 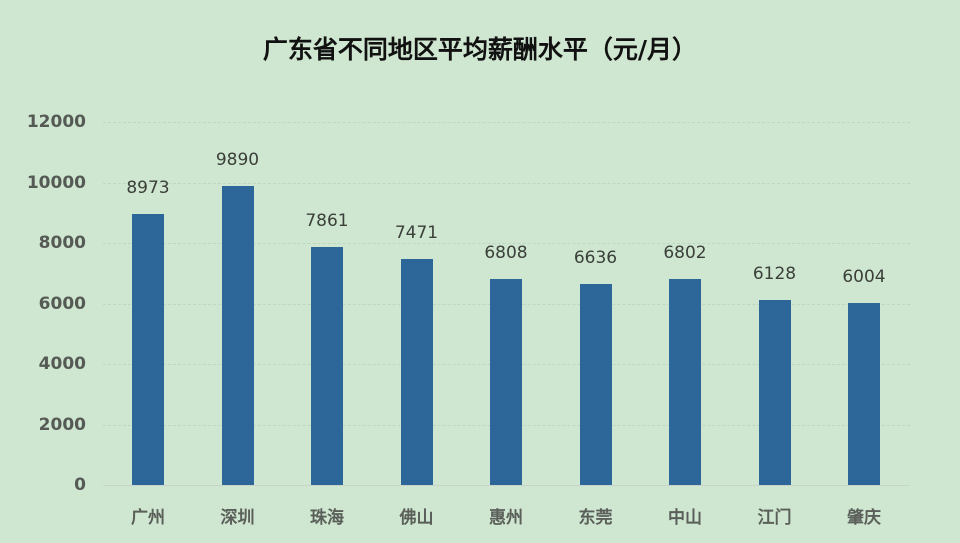 I want to click on data-label: 7471, so click(x=416, y=233).